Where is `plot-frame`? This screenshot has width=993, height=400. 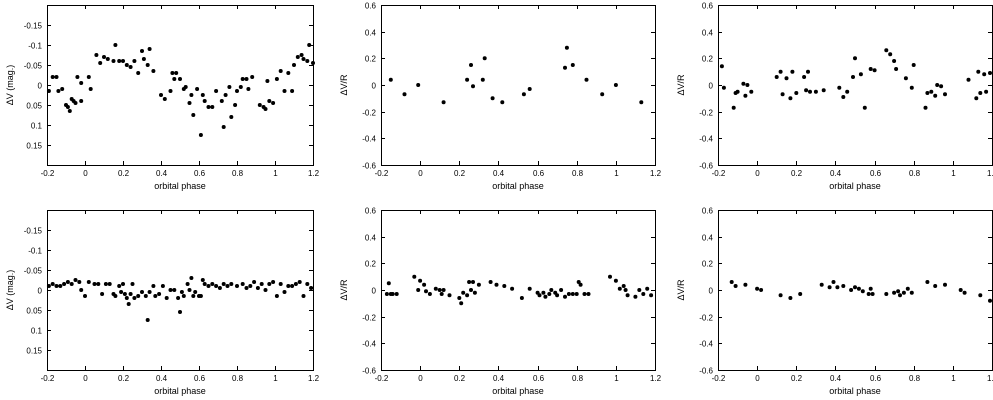
plot-frame is located at coordinates (180, 85).